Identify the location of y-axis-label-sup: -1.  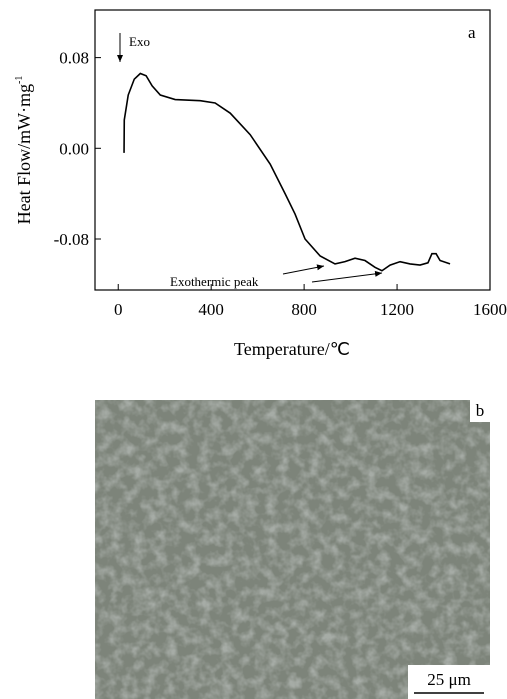
(19, 80).